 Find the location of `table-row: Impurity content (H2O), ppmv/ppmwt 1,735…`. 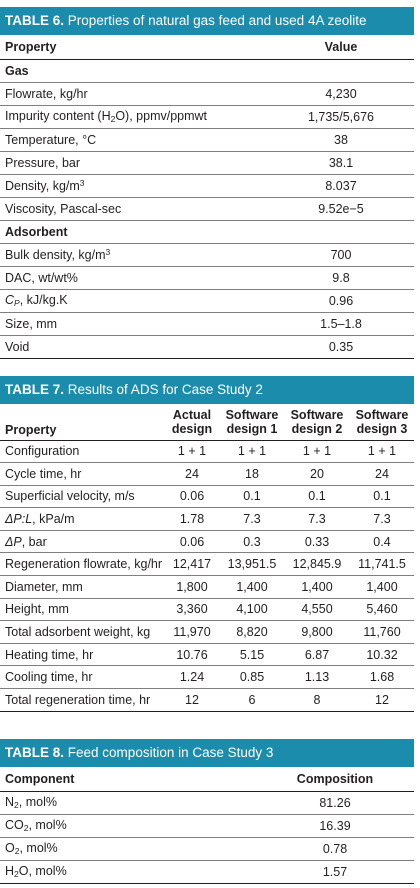

table-row: Impurity content (H2O), ppmv/ppmwt 1,735… is located at coordinates (207, 117).